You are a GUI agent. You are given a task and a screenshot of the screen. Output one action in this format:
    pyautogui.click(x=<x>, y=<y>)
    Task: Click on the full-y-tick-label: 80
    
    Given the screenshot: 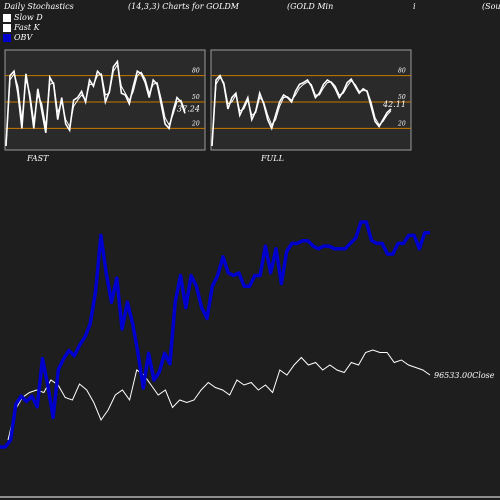 What is the action you would take?
    pyautogui.click(x=402, y=71)
    